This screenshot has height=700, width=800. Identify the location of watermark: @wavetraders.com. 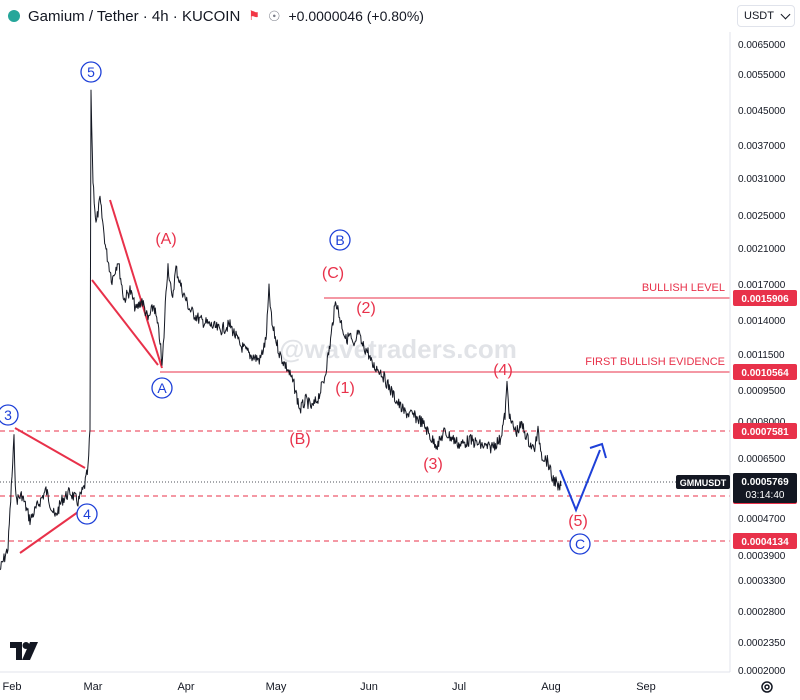
(398, 349).